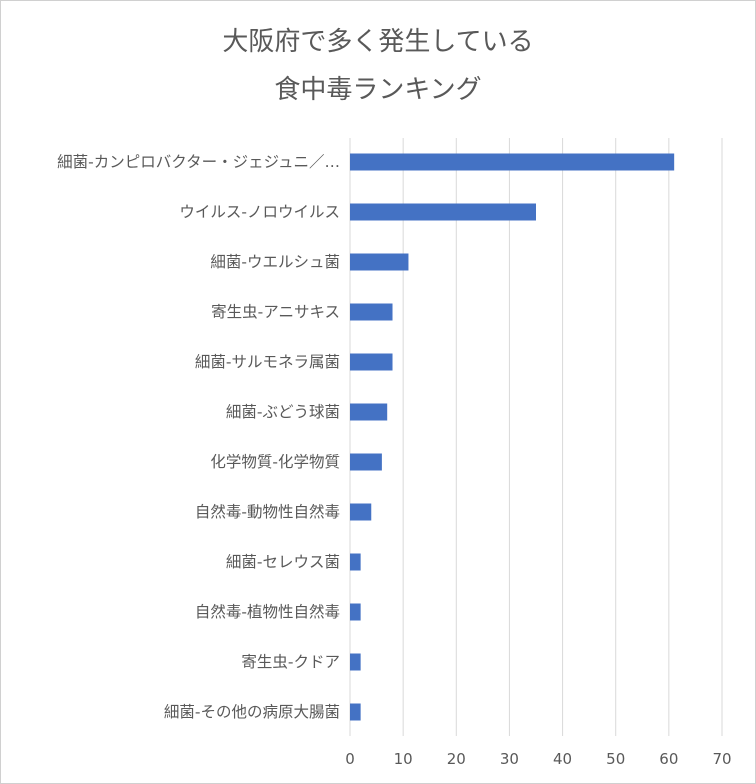  Describe the element at coordinates (378, 42) in the screenshot. I see `chart-title-line-1: 大阪府で多く発生している` at that location.